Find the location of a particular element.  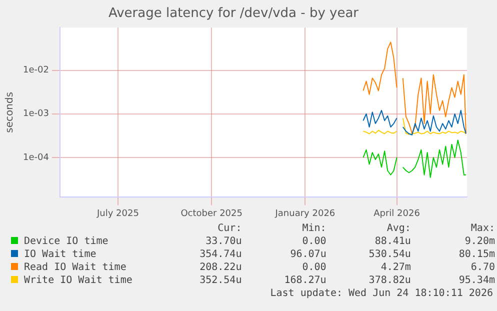

text: 378.82u is located at coordinates (390, 280).